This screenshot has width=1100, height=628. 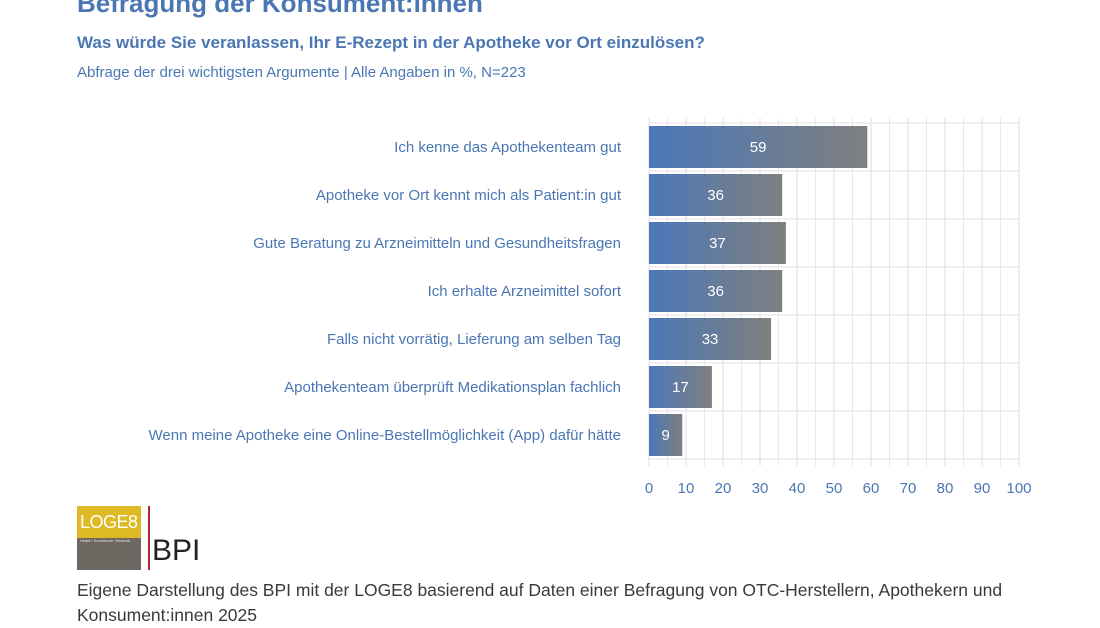 I want to click on bpi-logo: BPI, so click(x=177, y=538).